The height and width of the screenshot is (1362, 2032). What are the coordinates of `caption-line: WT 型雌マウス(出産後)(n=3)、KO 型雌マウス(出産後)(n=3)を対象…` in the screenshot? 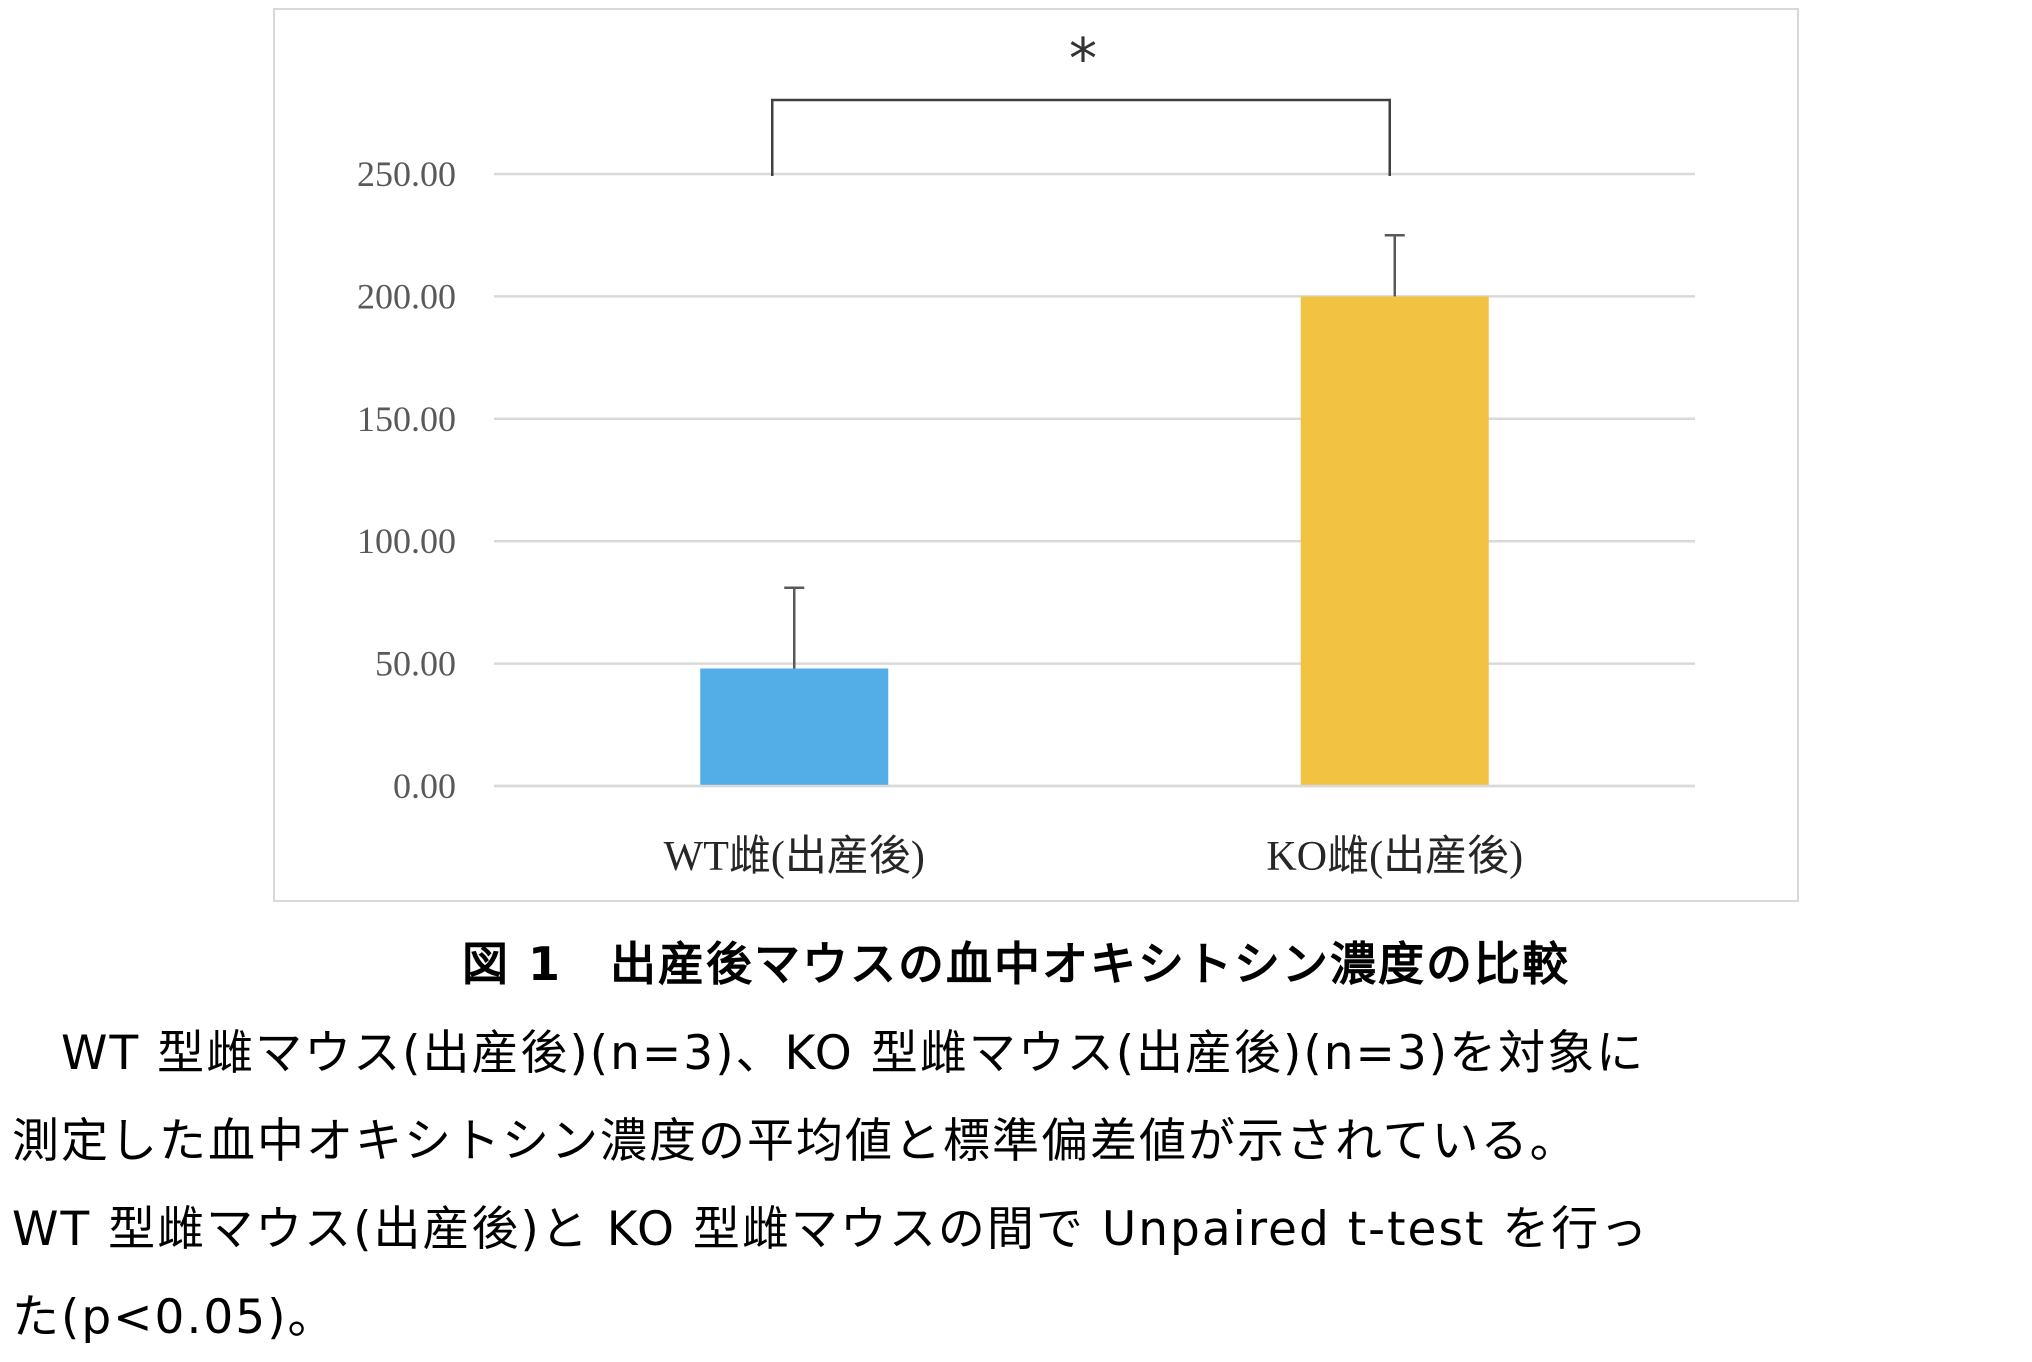 It's located at (829, 1053).